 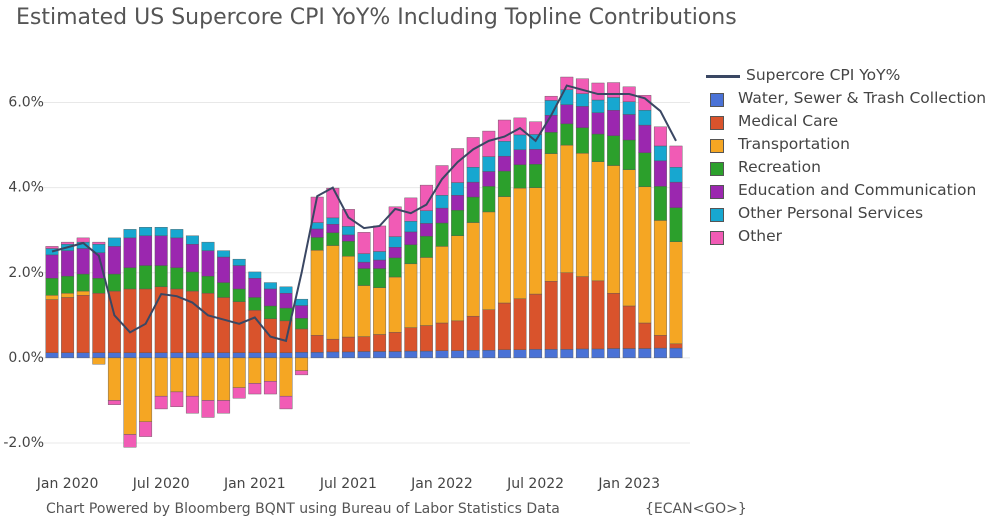 What do you see at coordinates (348, 484) in the screenshot?
I see `x-tick-label: Jul 2021` at bounding box center [348, 484].